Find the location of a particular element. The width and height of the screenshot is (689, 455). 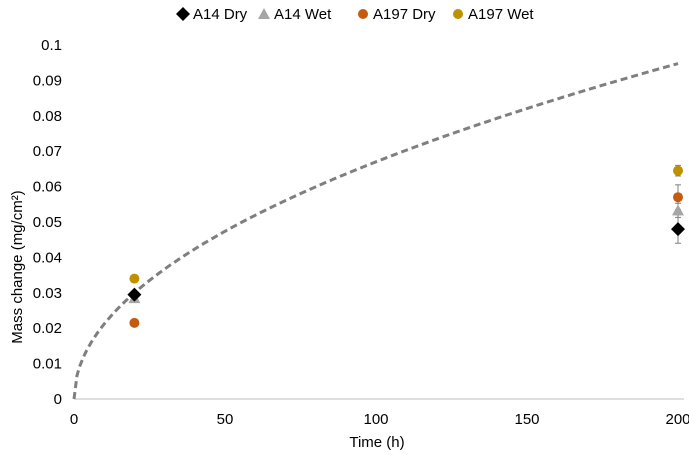

x-axis-ticks: 0 50 100 150 200 is located at coordinates (379, 419).